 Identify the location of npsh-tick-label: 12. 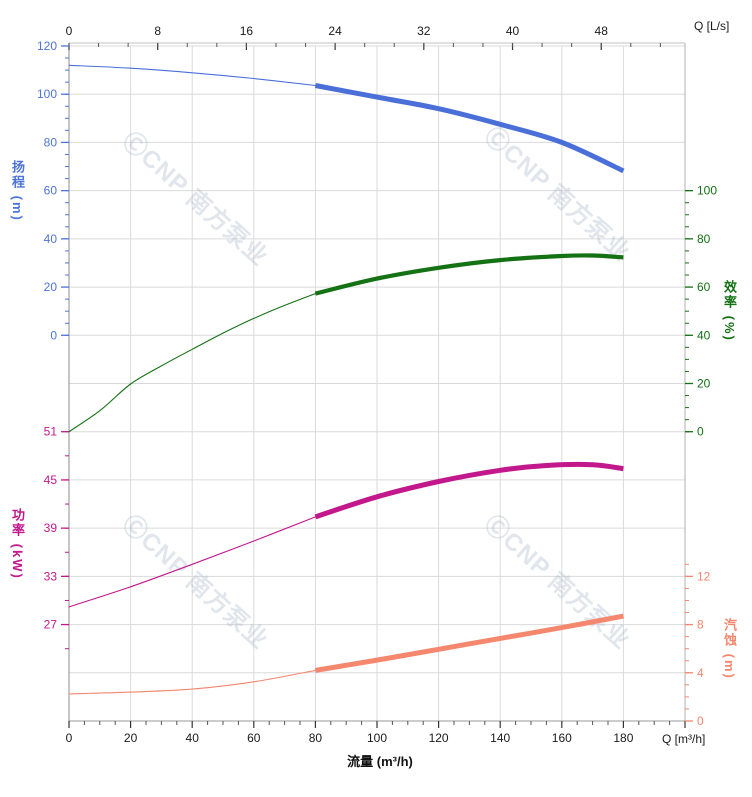
(704, 576).